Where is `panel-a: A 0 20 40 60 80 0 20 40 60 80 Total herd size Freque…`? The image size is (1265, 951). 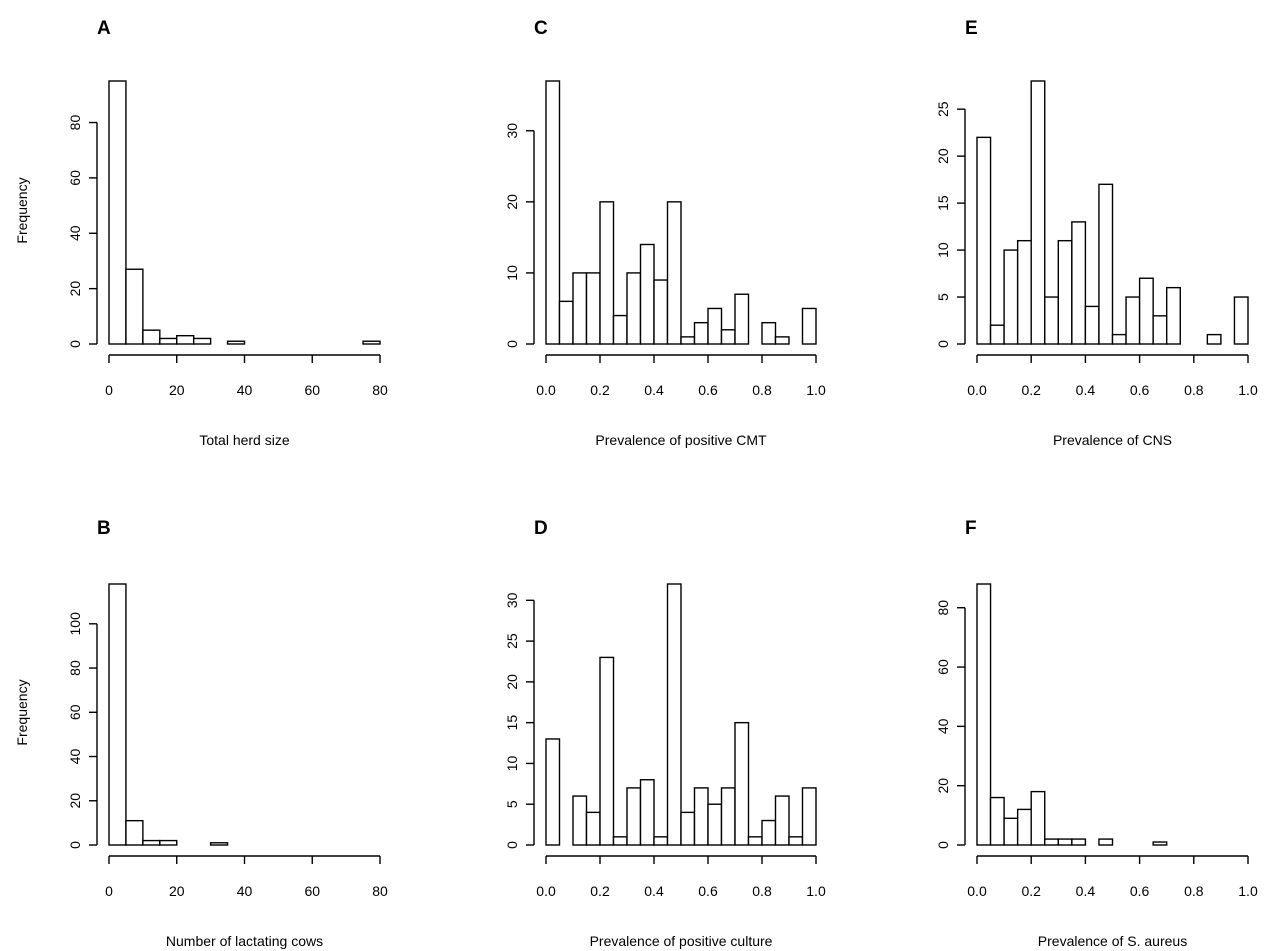
panel-a: A 0 20 40 60 80 0 20 40 60 80 Total herd size Freque… is located at coordinates (201, 233).